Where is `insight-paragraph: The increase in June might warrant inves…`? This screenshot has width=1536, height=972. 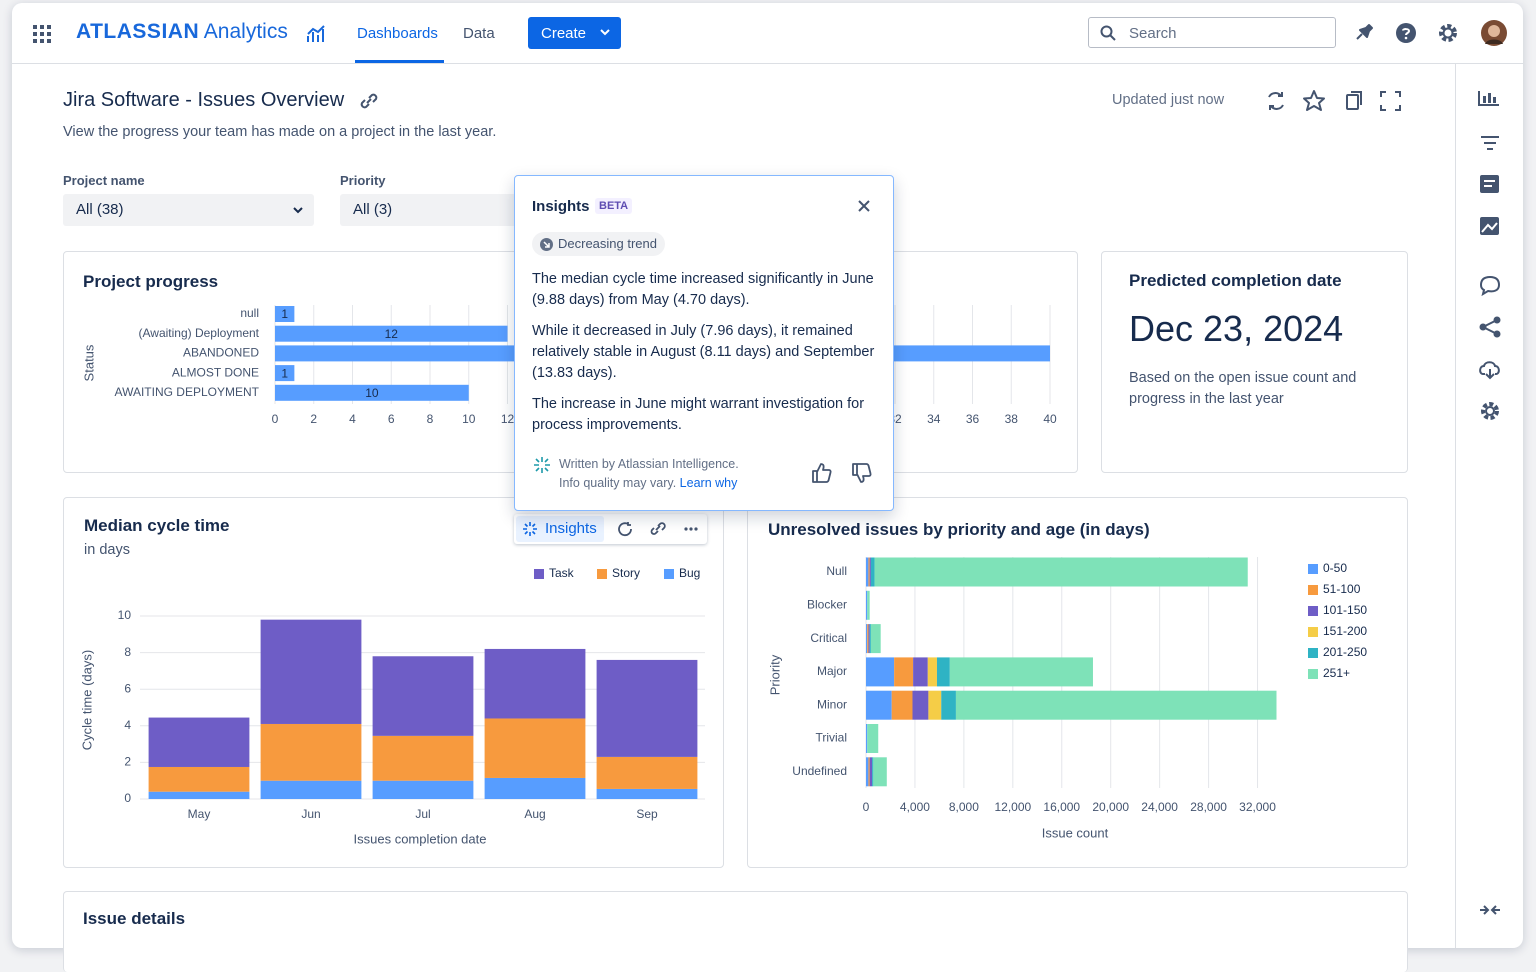 insight-paragraph: The increase in June might warrant inves… is located at coordinates (698, 414).